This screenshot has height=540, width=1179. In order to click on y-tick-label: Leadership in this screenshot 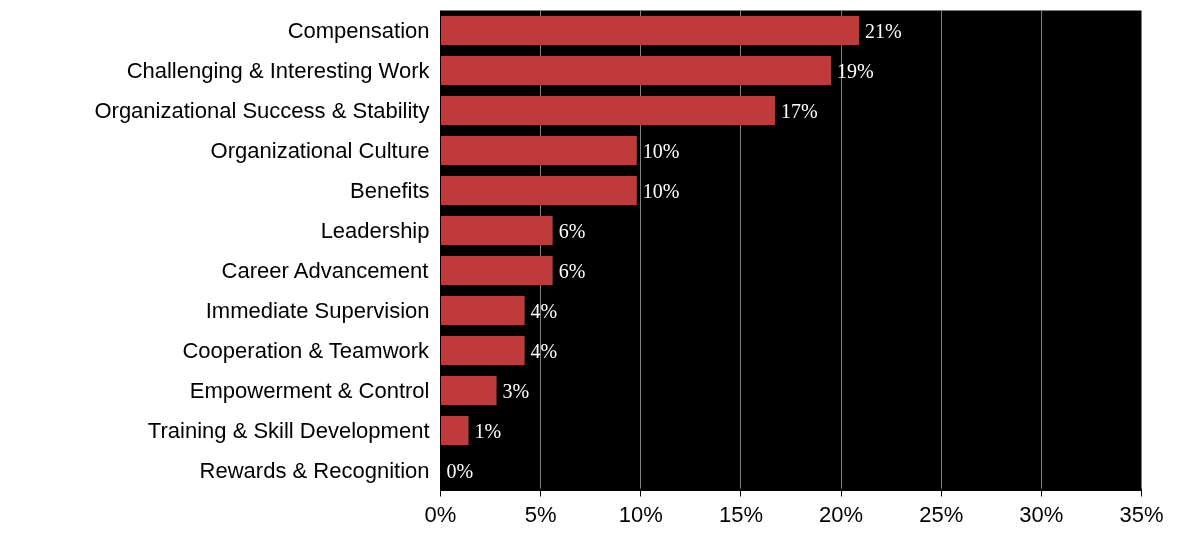, I will do `click(375, 230)`.